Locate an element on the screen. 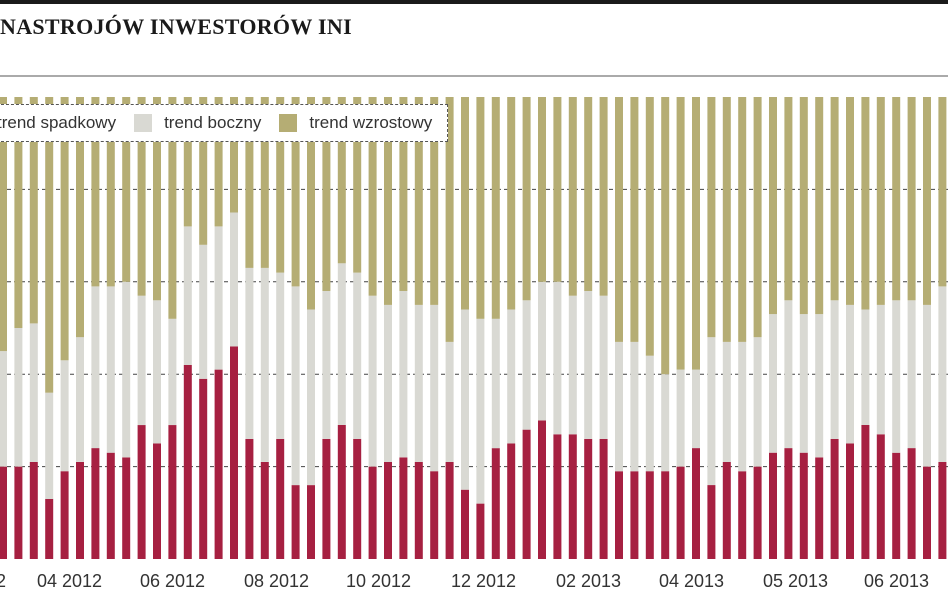 The height and width of the screenshot is (593, 948). legend-swatch-boczny is located at coordinates (143, 123).